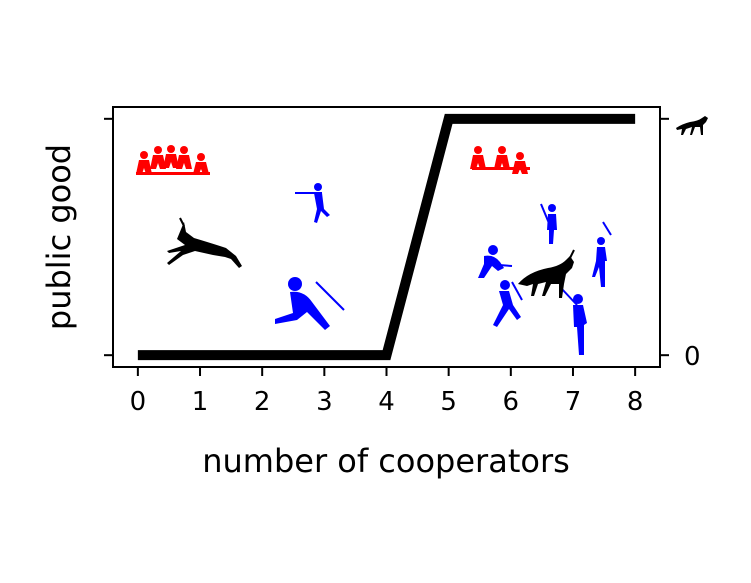  Describe the element at coordinates (692, 125) in the screenshot. I see `right-y-top-tick-deer-icon` at that location.